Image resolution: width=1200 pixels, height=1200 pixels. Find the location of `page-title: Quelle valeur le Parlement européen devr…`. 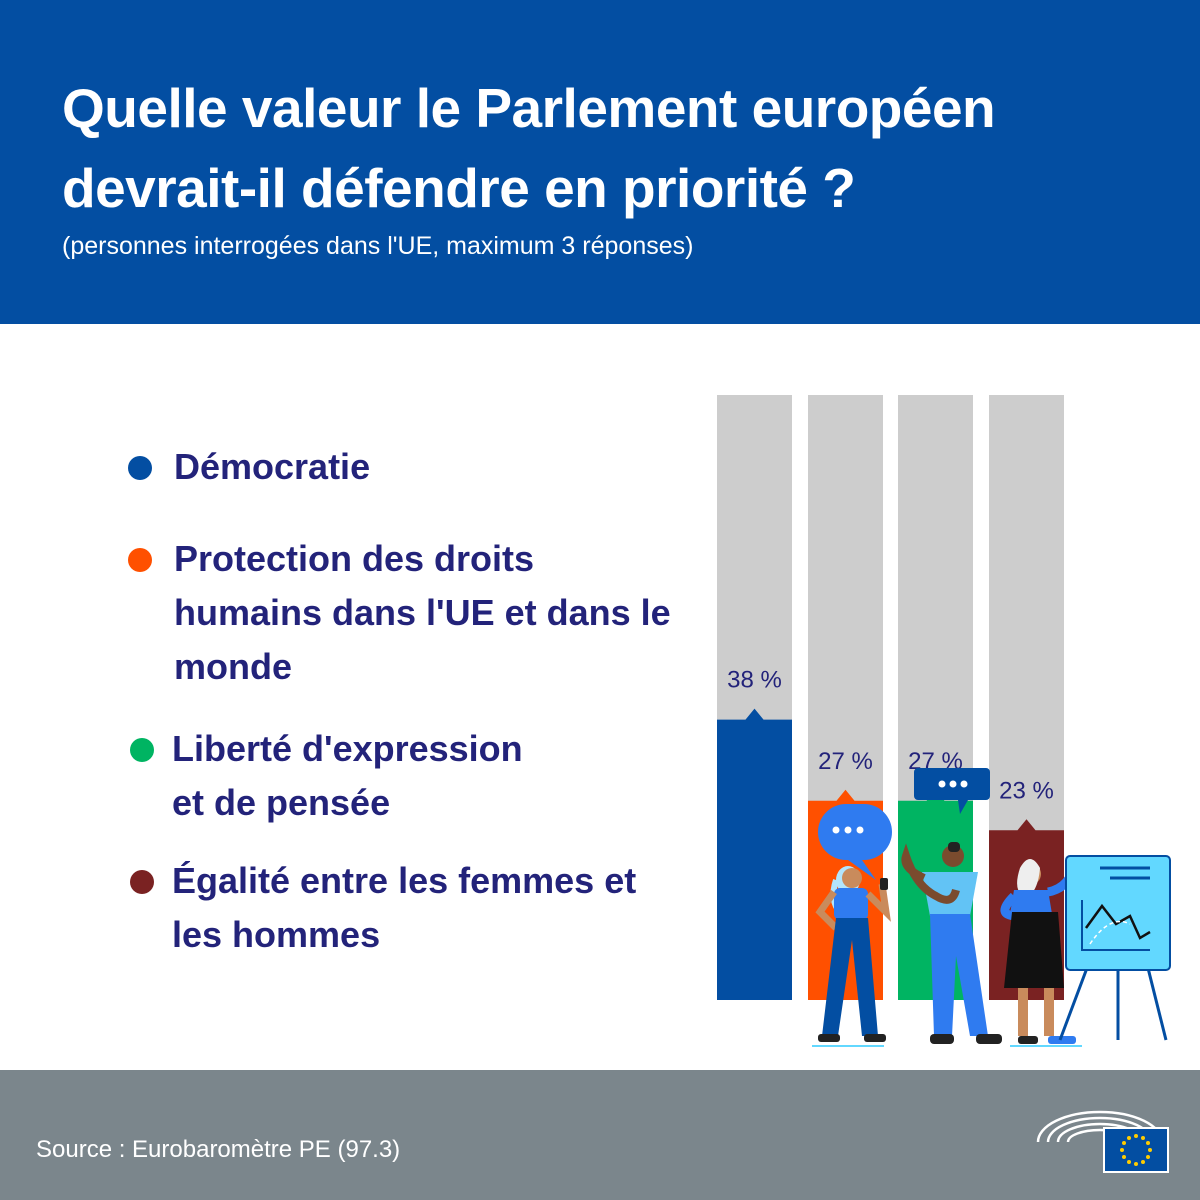

page-title: Quelle valeur le Parlement européen devr… is located at coordinates (529, 148).